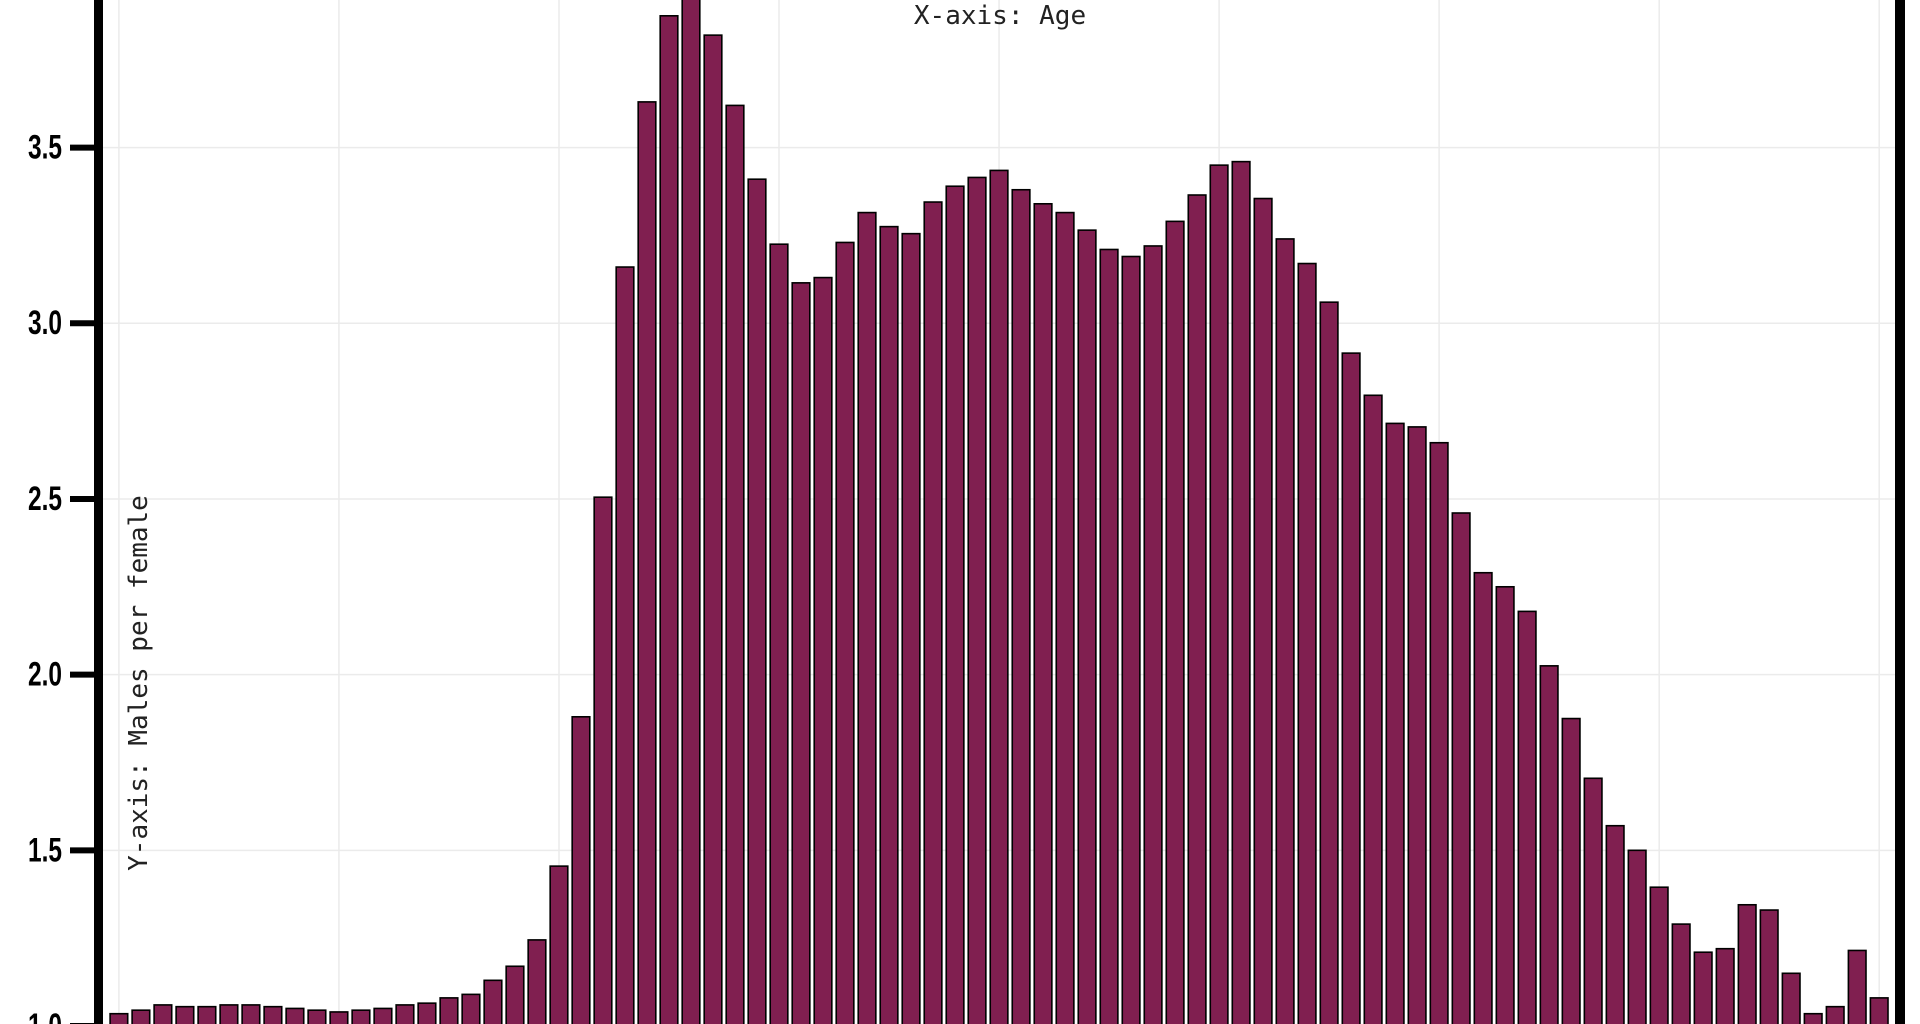 The width and height of the screenshot is (1920, 1024). I want to click on y-tick-label: 1.5, so click(45, 850).